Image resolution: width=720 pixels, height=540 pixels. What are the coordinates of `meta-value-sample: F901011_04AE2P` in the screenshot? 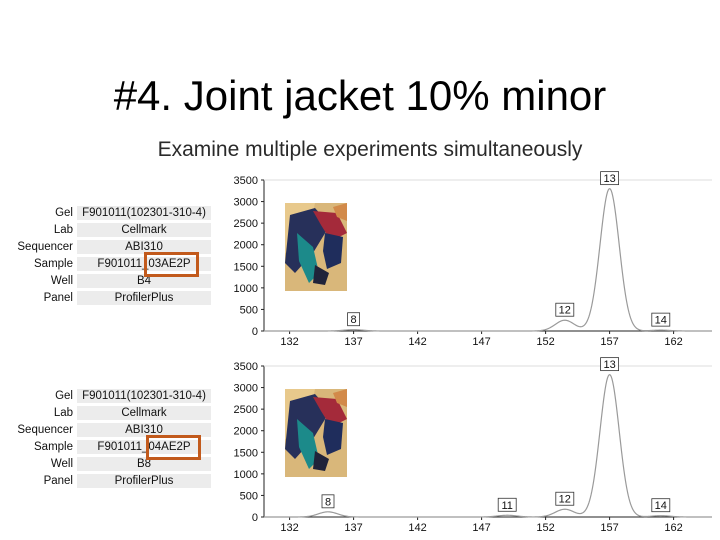 It's located at (144, 447).